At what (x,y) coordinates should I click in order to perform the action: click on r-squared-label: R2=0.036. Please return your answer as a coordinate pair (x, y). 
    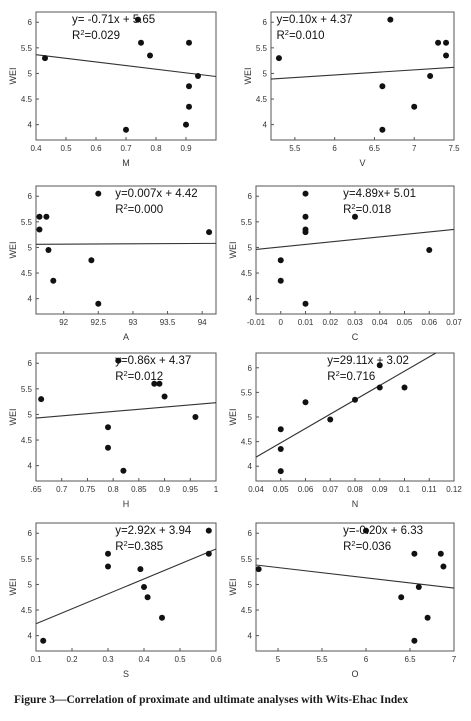
    Looking at the image, I should click on (367, 546).